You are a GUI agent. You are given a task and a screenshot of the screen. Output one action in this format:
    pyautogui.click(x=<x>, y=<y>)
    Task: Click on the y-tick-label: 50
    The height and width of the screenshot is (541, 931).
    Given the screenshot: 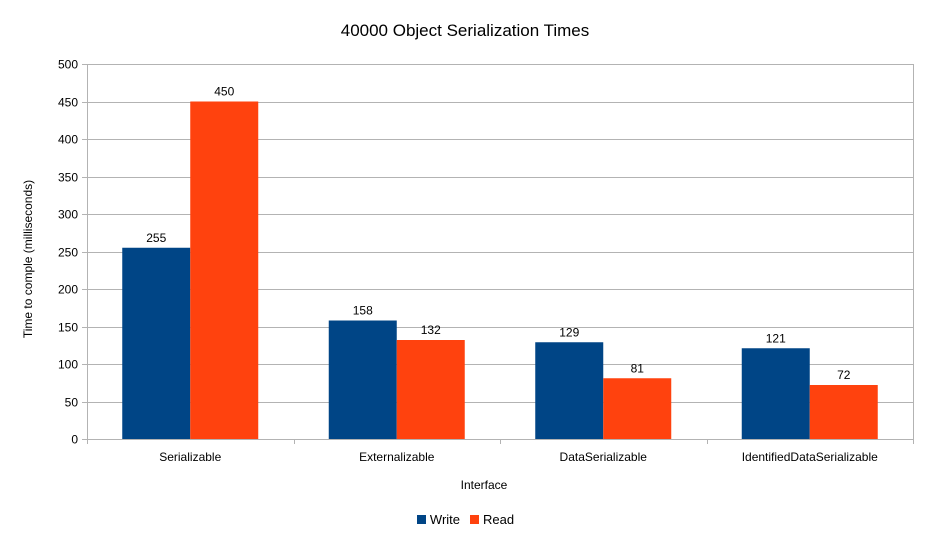 What is the action you would take?
    pyautogui.click(x=72, y=403)
    